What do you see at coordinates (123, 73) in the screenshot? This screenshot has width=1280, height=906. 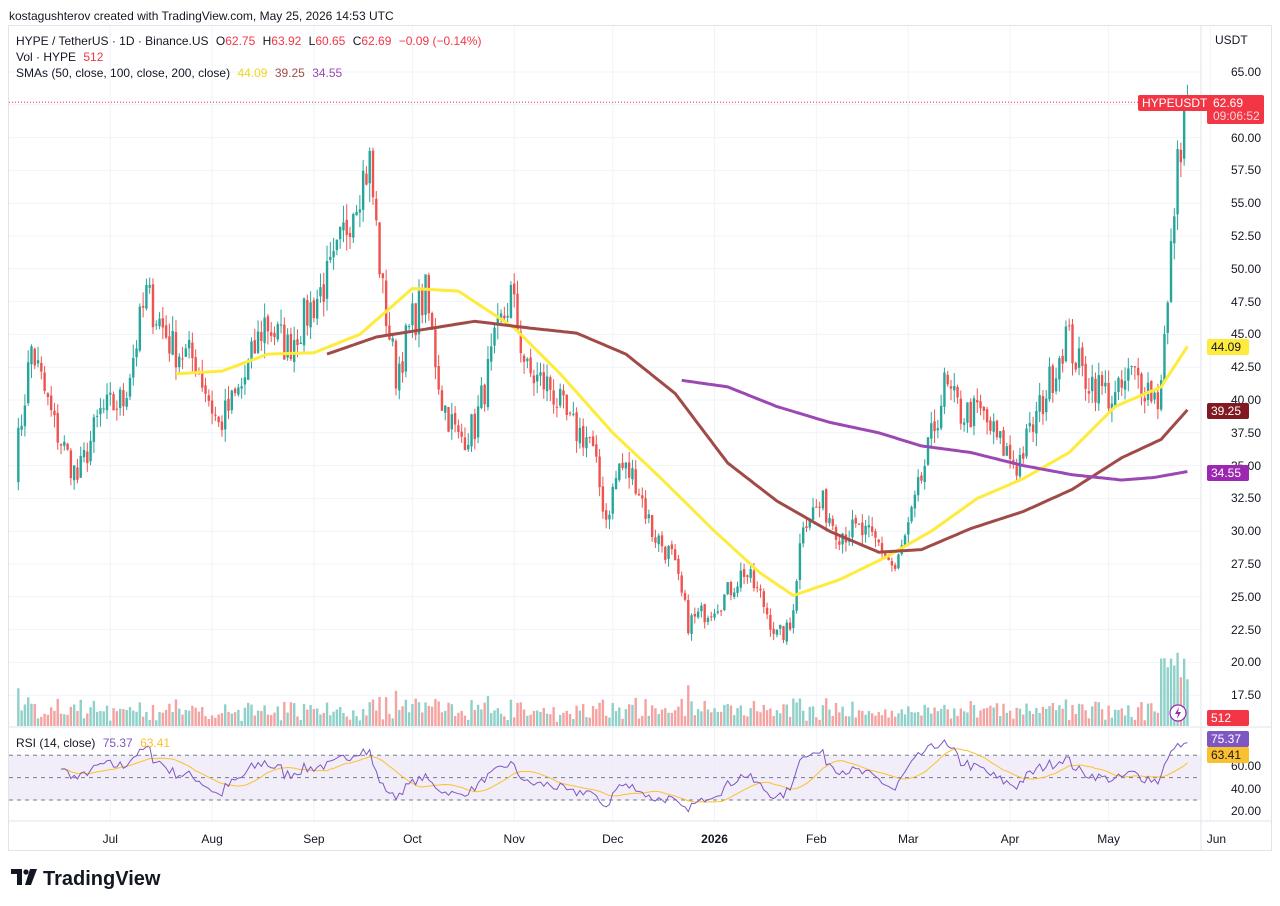 I see `sma-label: SMAs (50, close, 100, close, 200, close)` at bounding box center [123, 73].